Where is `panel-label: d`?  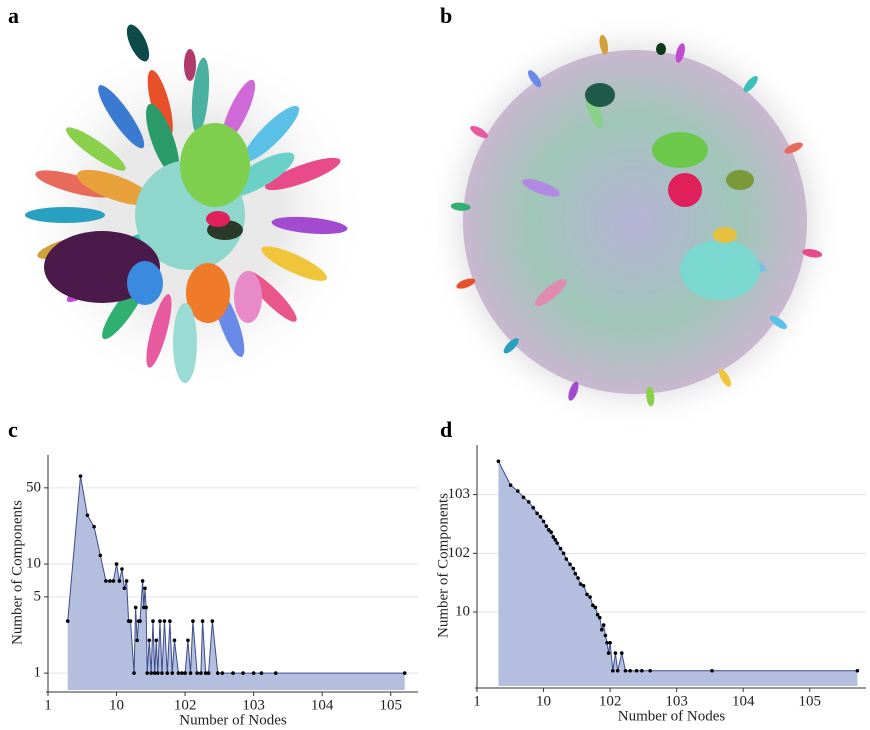 panel-label: d is located at coordinates (446, 429).